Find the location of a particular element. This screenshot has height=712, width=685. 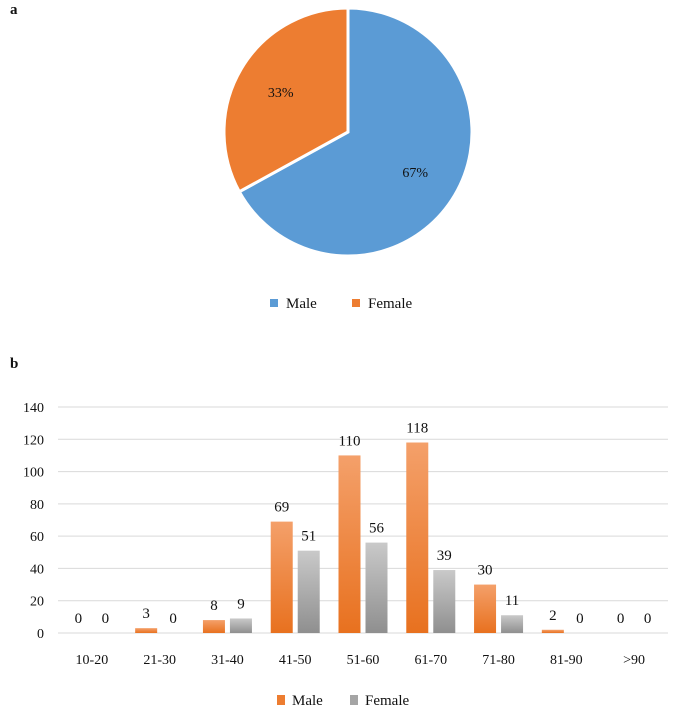

x-tick-label: 61-70 is located at coordinates (430, 660).